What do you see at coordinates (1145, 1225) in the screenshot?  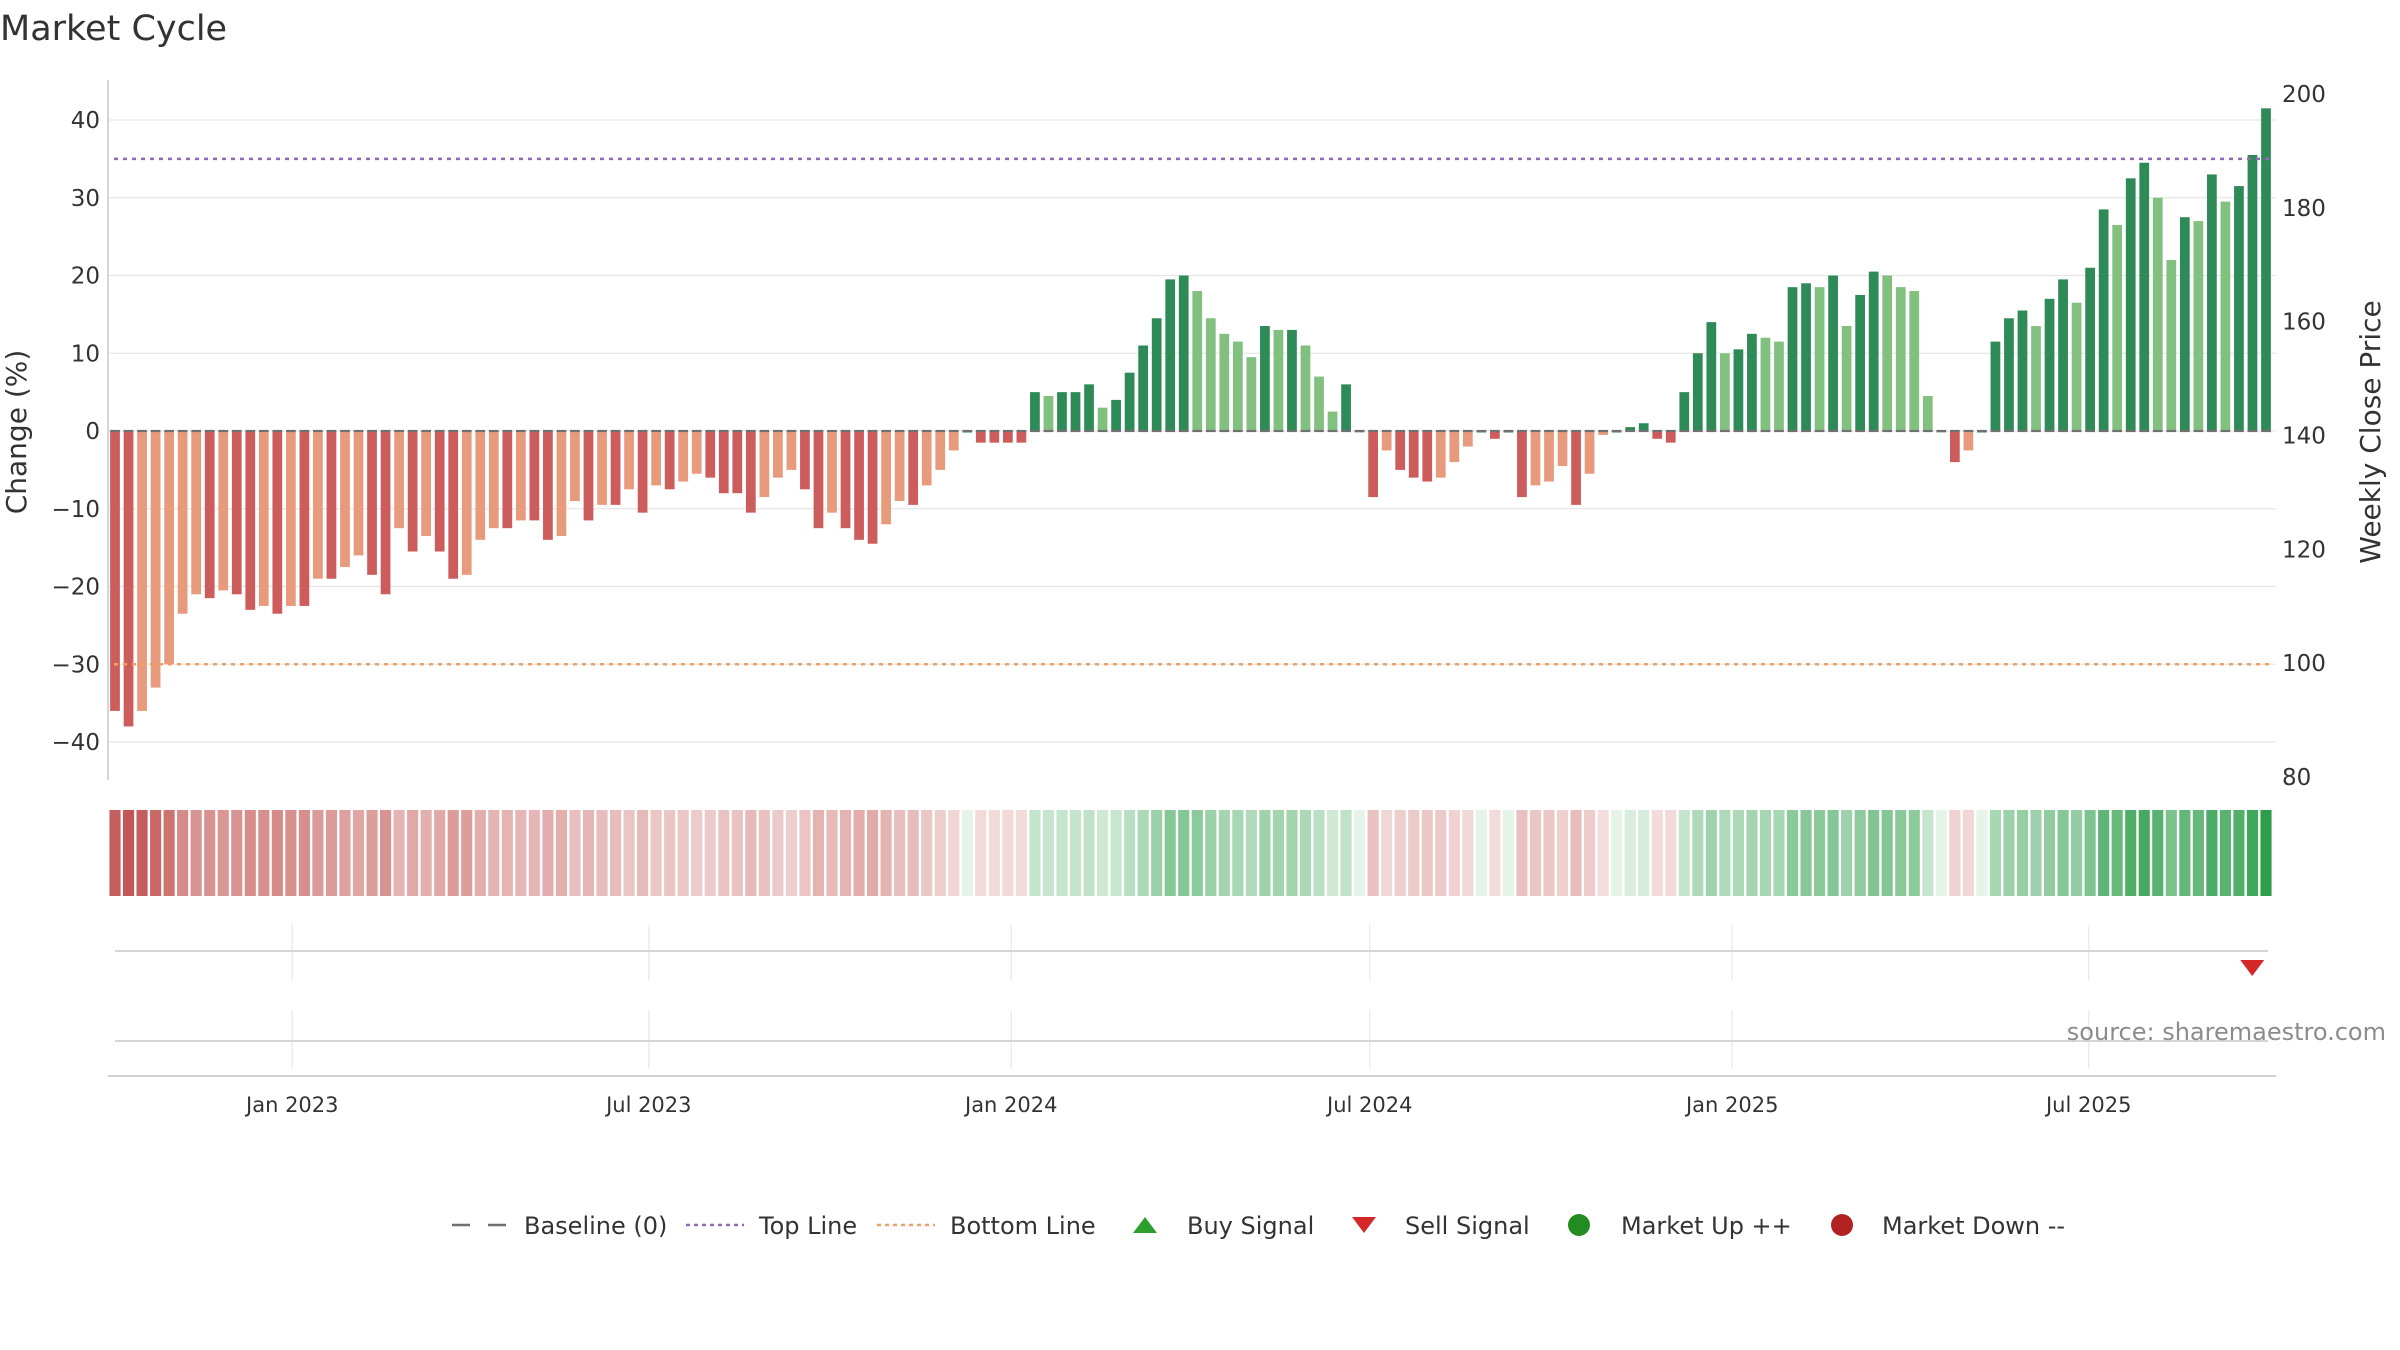 I see `legend-buy-marker` at bounding box center [1145, 1225].